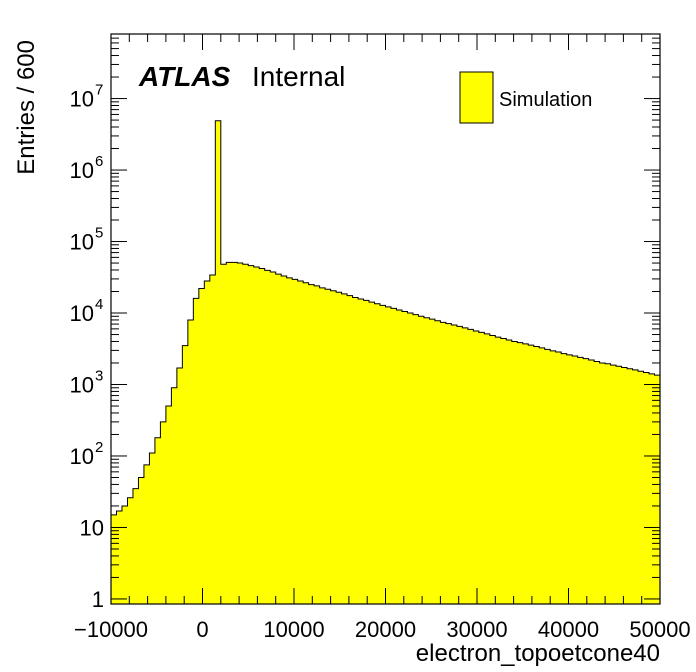 The height and width of the screenshot is (672, 696). What do you see at coordinates (476, 629) in the screenshot?
I see `x-tick-label: 30000` at bounding box center [476, 629].